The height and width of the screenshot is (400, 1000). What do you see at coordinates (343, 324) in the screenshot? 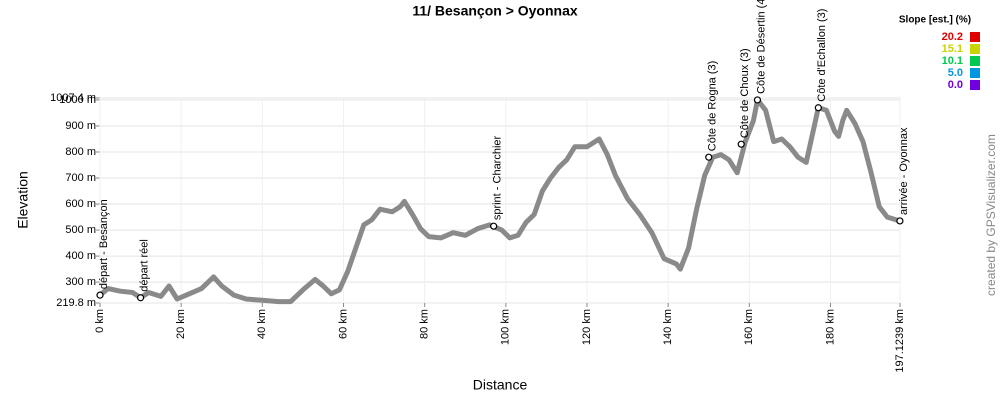
I see `x-tick-label: 60 km` at bounding box center [343, 324].